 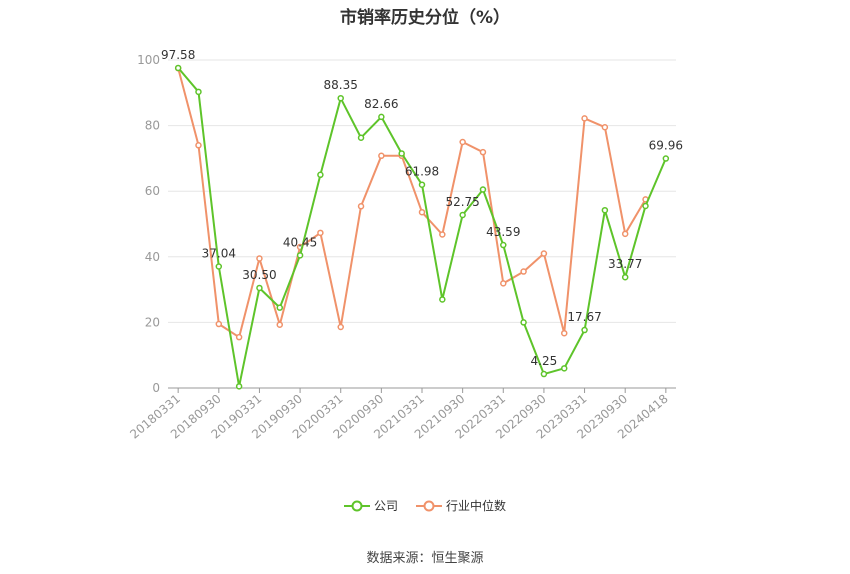 What do you see at coordinates (462, 202) in the screenshot?
I see `data-label: 52.75` at bounding box center [462, 202].